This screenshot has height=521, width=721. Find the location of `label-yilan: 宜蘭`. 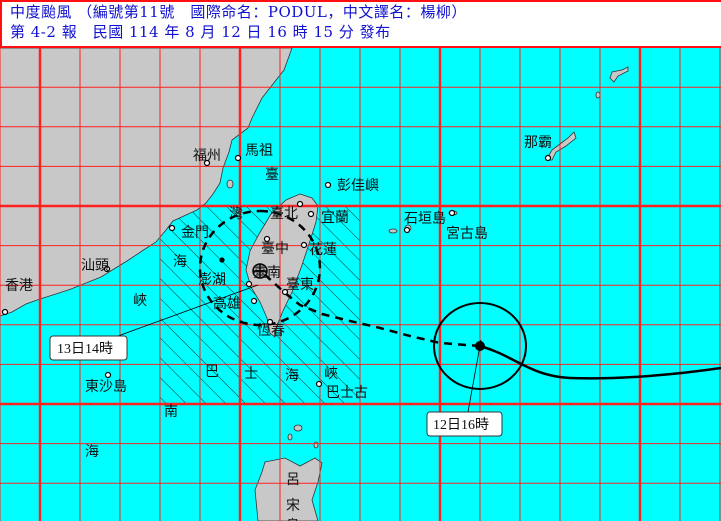

label-yilan: 宜蘭 is located at coordinates (335, 218).